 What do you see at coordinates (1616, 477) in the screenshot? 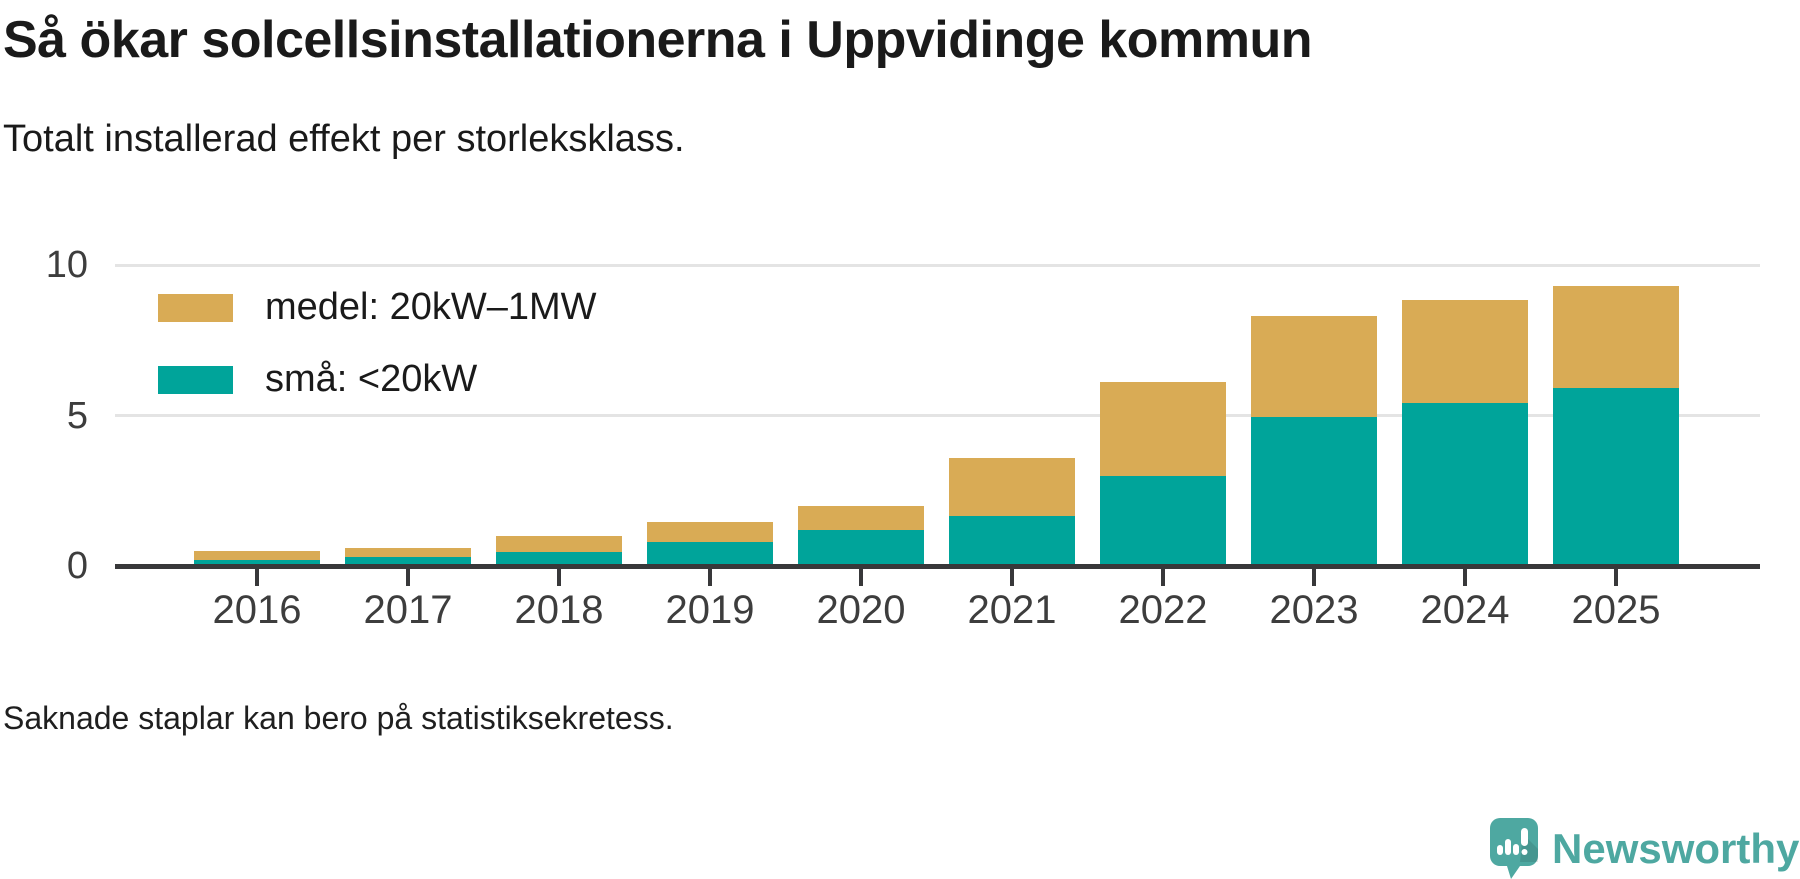
I see `bar-2025-segment-sma` at bounding box center [1616, 477].